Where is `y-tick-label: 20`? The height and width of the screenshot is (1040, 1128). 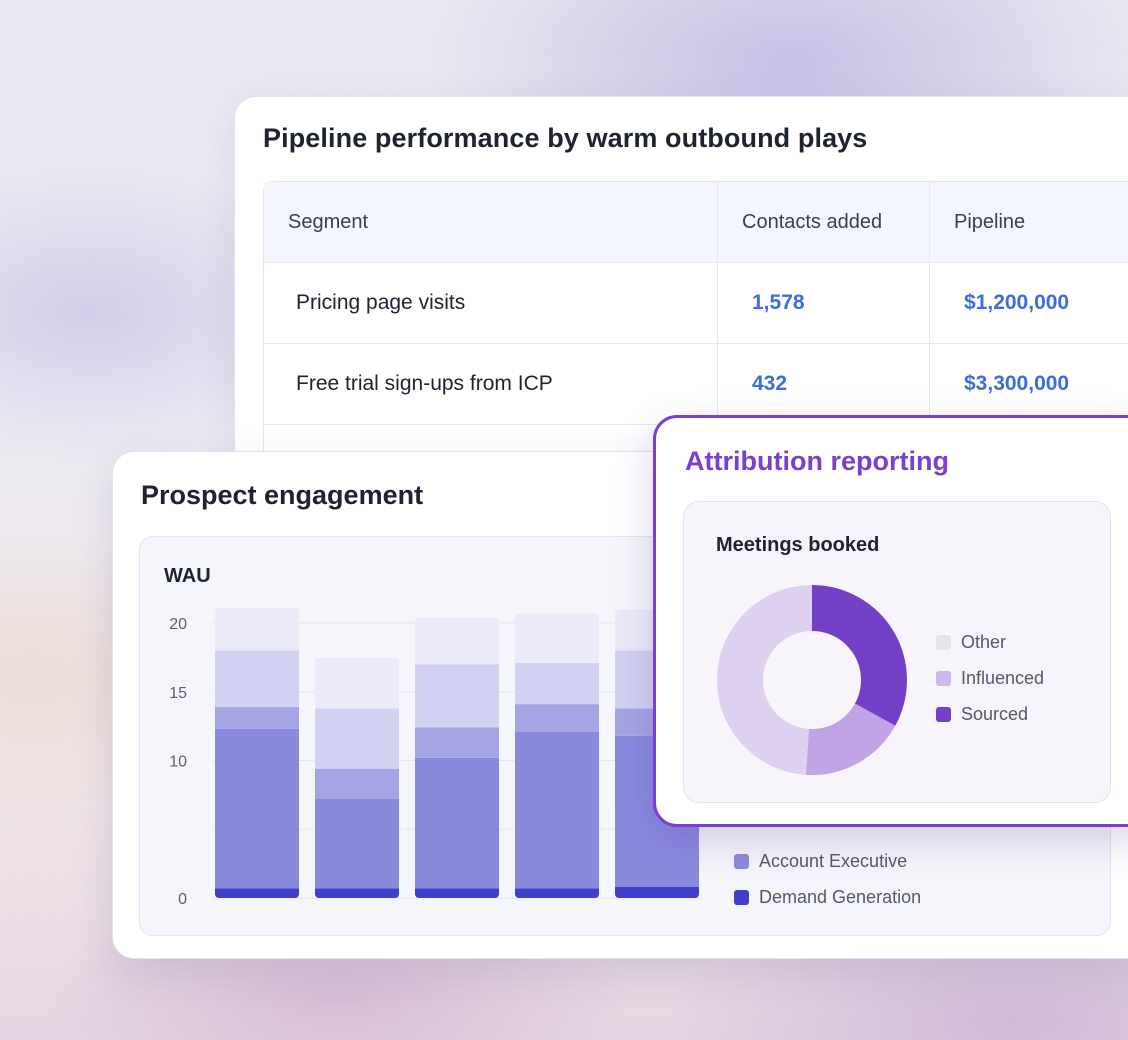 y-tick-label: 20 is located at coordinates (178, 624).